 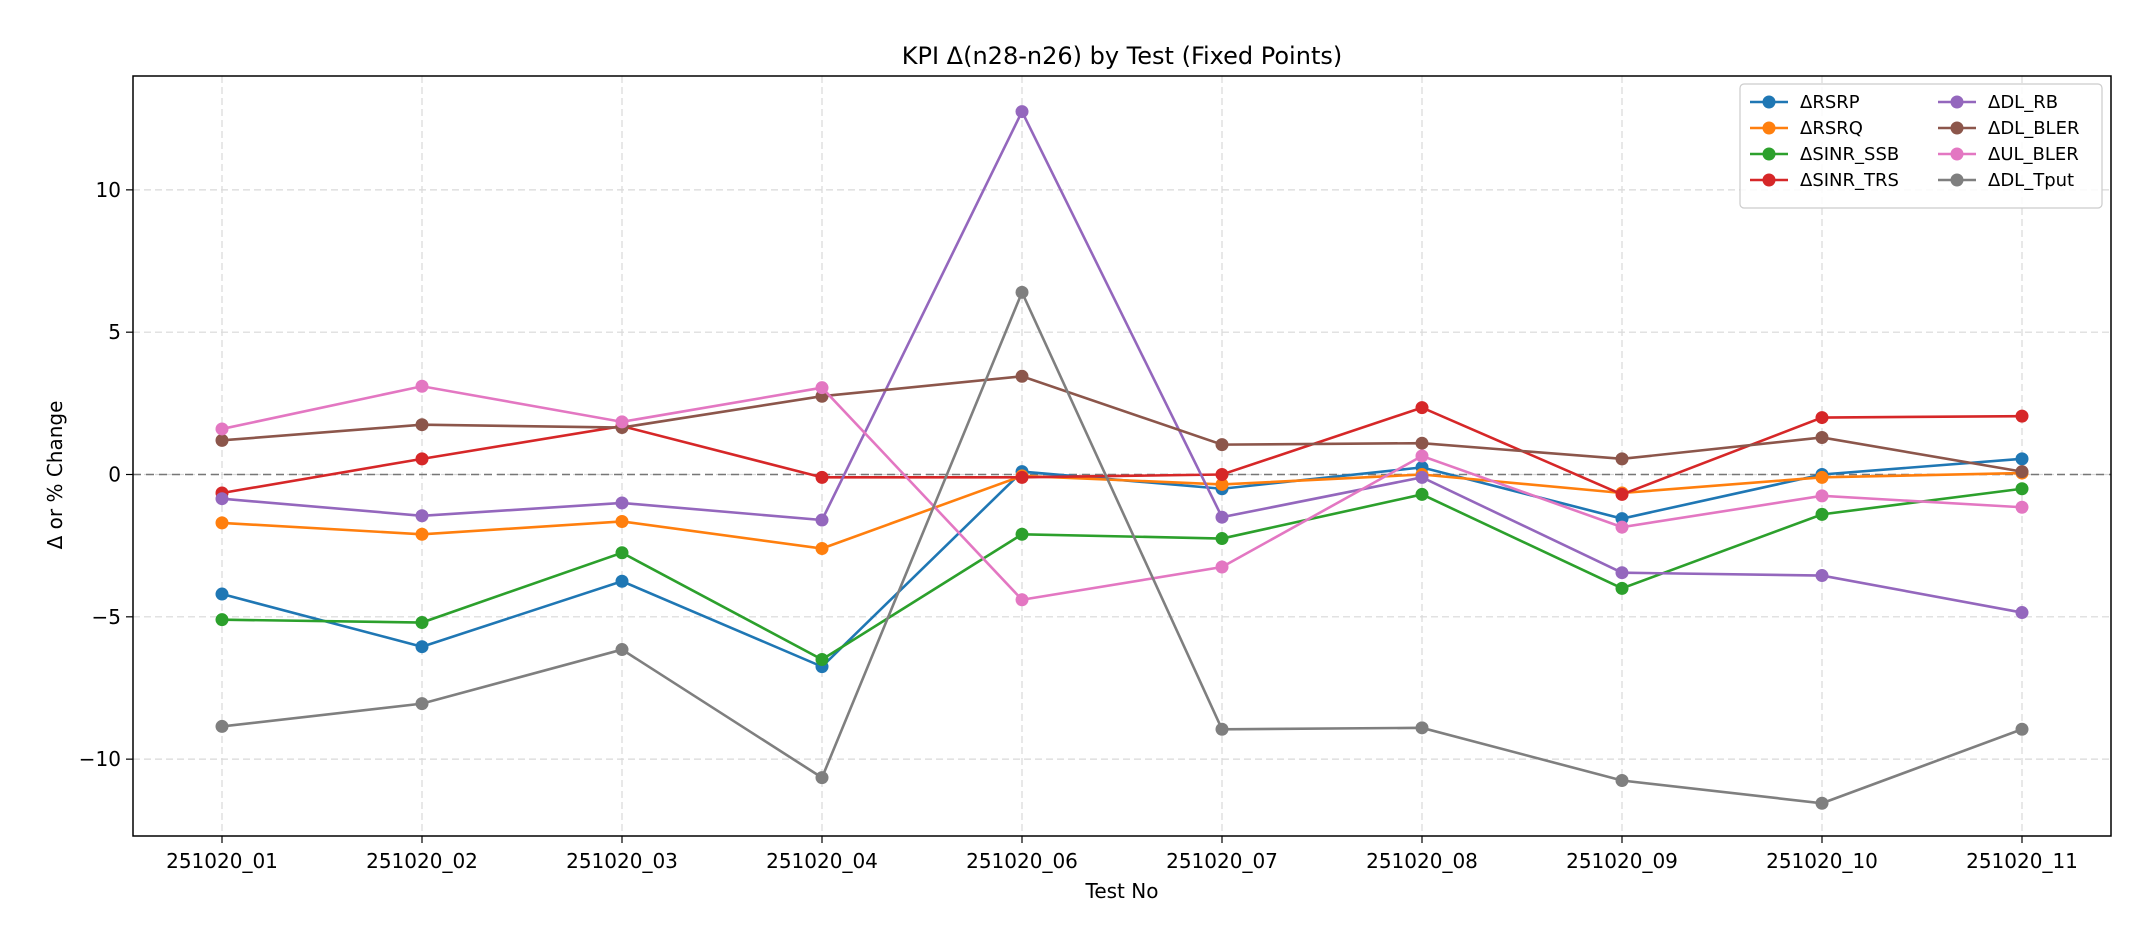 What do you see at coordinates (422, 861) in the screenshot?
I see `x-tick-label: 251020_02` at bounding box center [422, 861].